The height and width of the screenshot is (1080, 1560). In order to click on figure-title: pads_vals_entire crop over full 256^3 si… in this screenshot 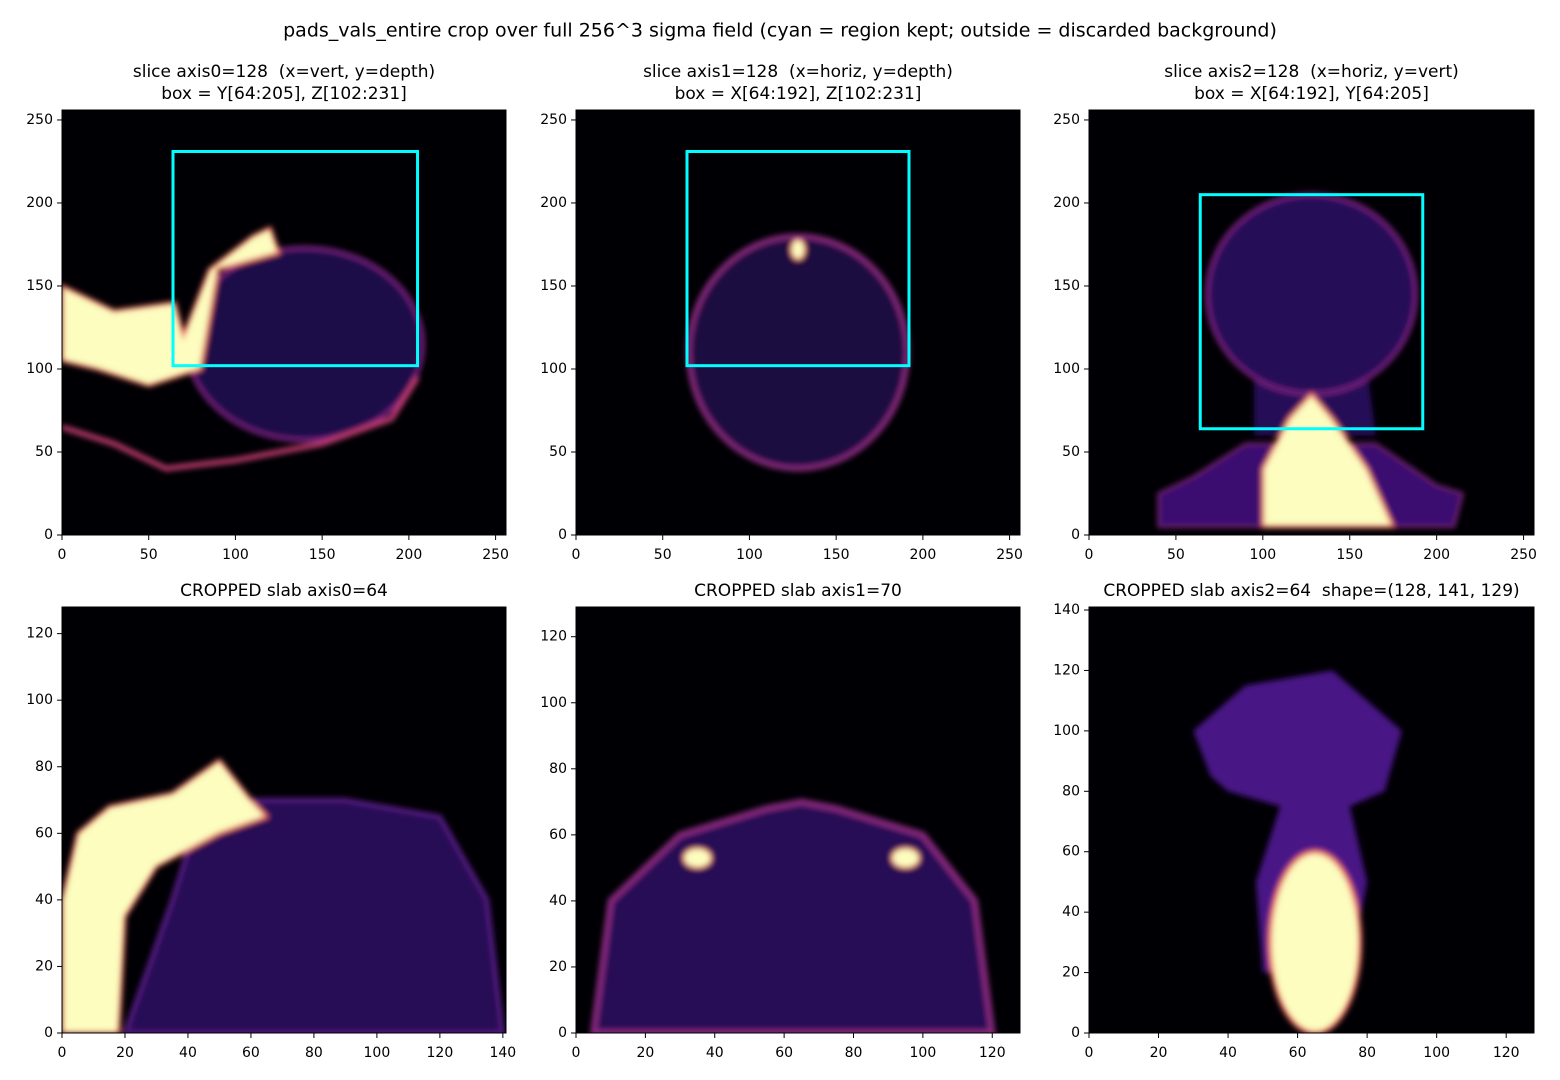, I will do `click(780, 31)`.